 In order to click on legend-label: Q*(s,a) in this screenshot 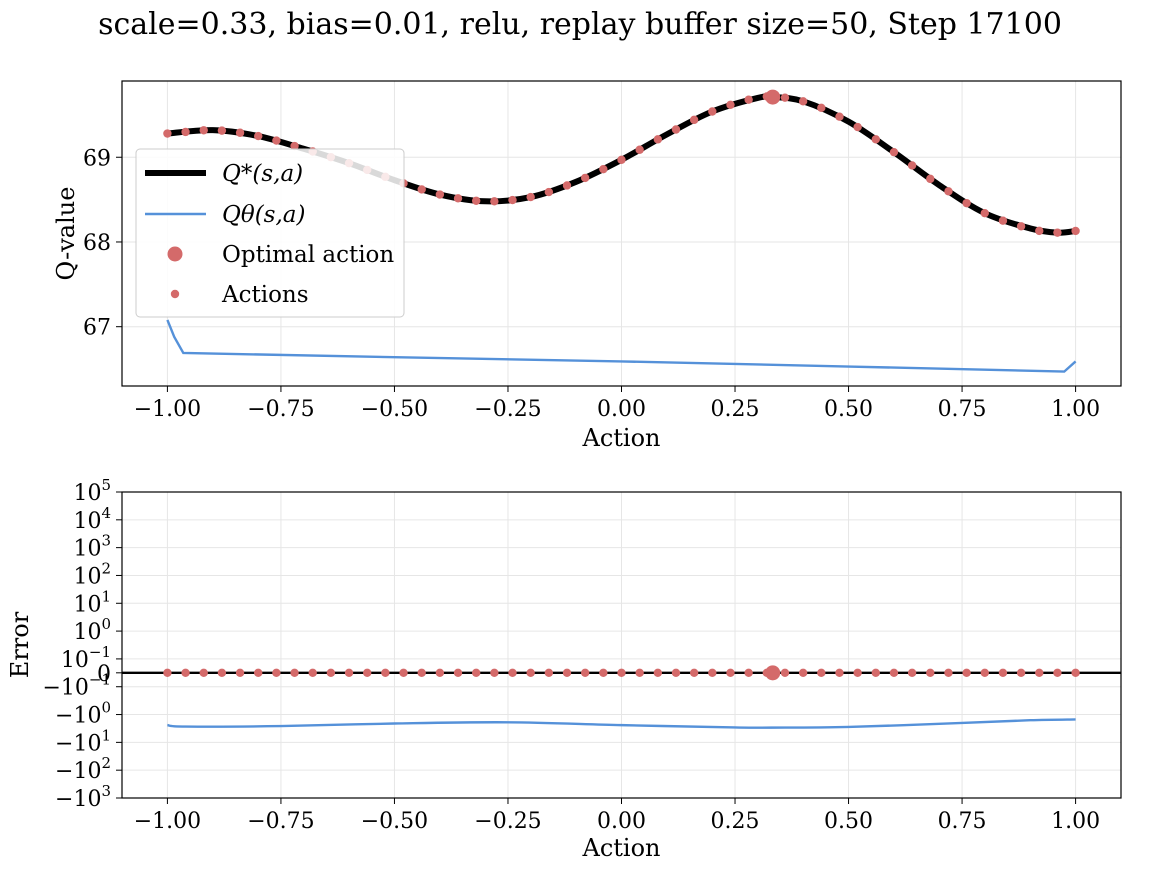, I will do `click(262, 174)`.